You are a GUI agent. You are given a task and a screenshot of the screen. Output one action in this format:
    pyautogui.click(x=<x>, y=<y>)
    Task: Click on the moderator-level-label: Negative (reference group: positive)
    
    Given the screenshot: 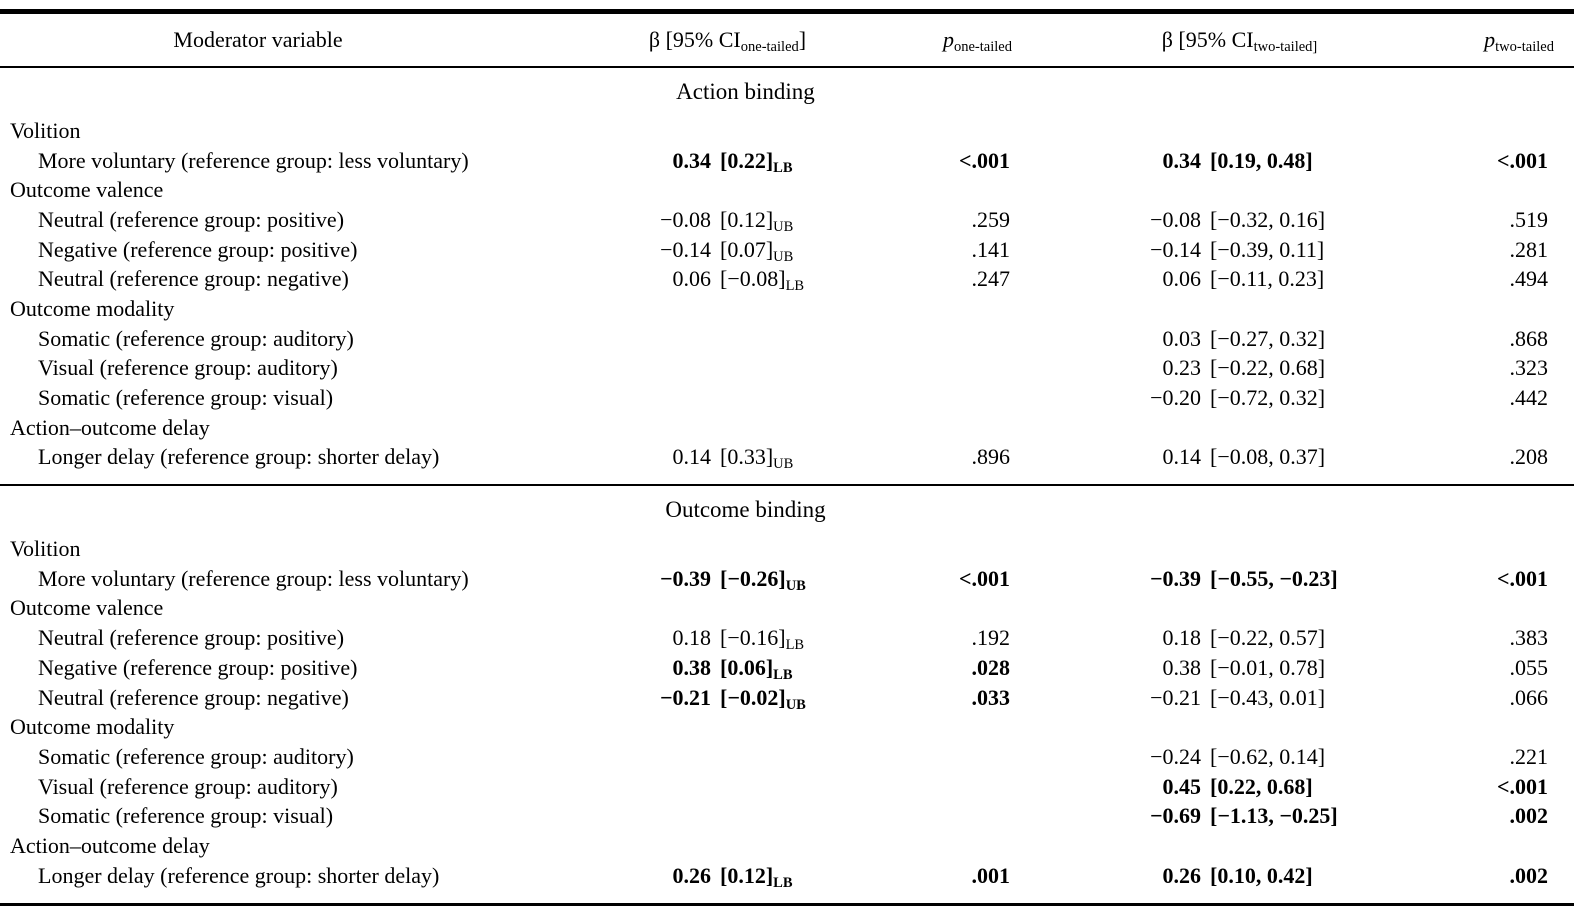 What is the action you would take?
    pyautogui.click(x=198, y=667)
    